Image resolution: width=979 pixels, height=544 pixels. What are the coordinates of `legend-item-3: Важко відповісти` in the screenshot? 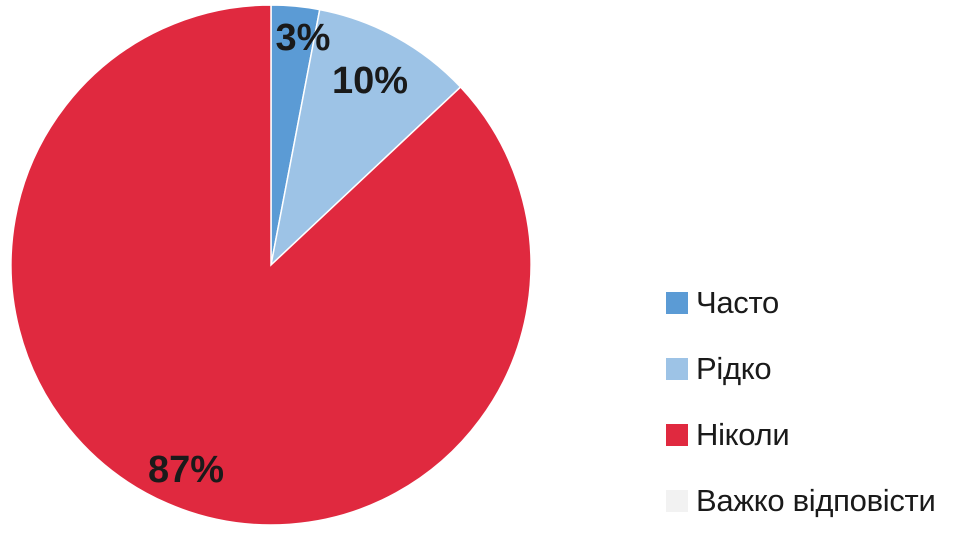 It's located at (822, 500).